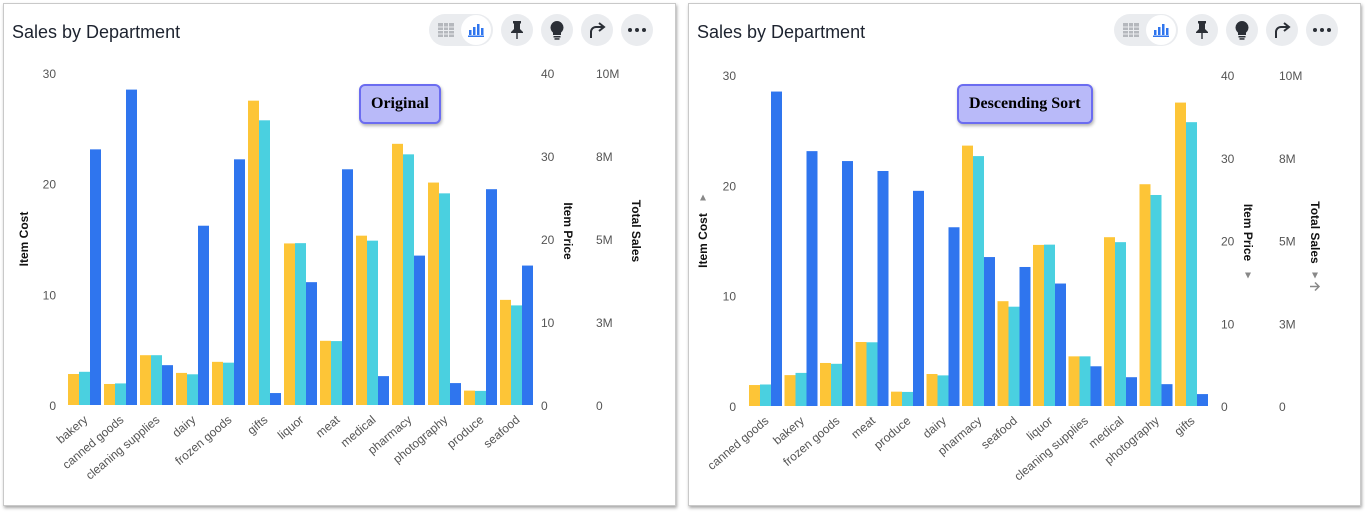 The image size is (1365, 512). I want to click on category-label: seafood, so click(502, 432).